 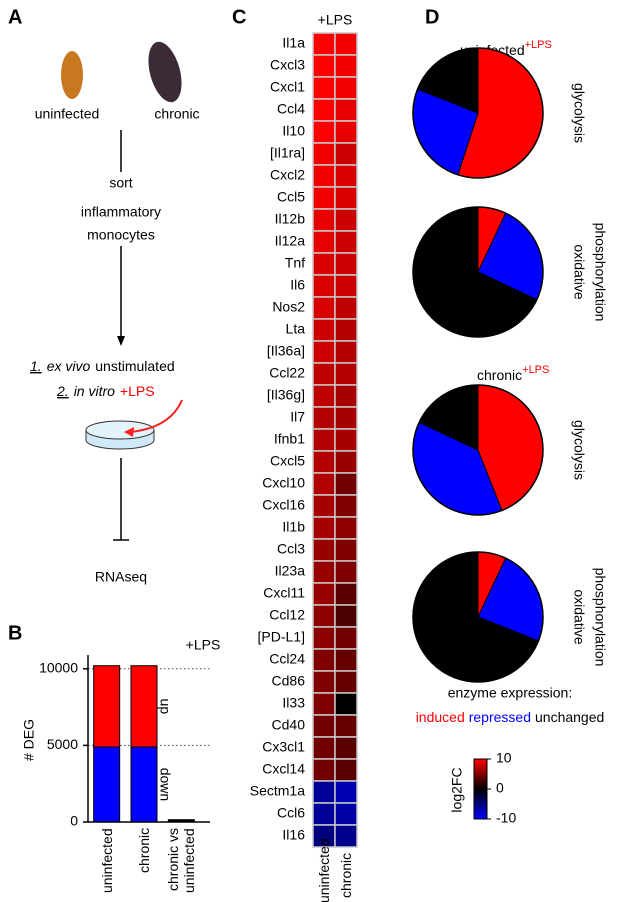 I want to click on step-text: sort, so click(x=120, y=183).